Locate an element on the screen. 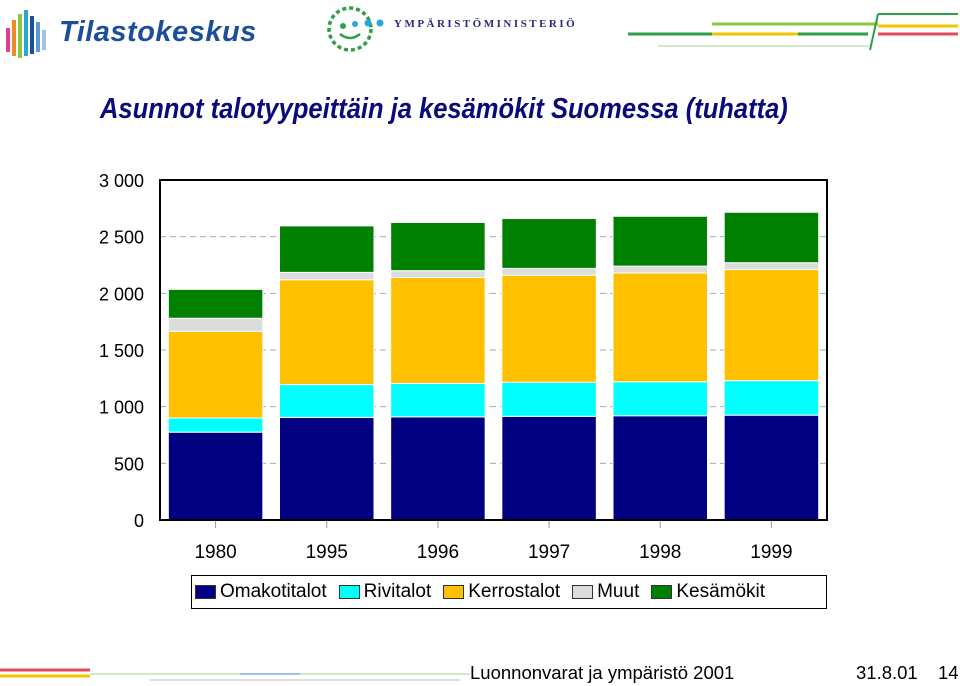 The width and height of the screenshot is (960, 686). y-tick-label: 0 is located at coordinates (139, 521).